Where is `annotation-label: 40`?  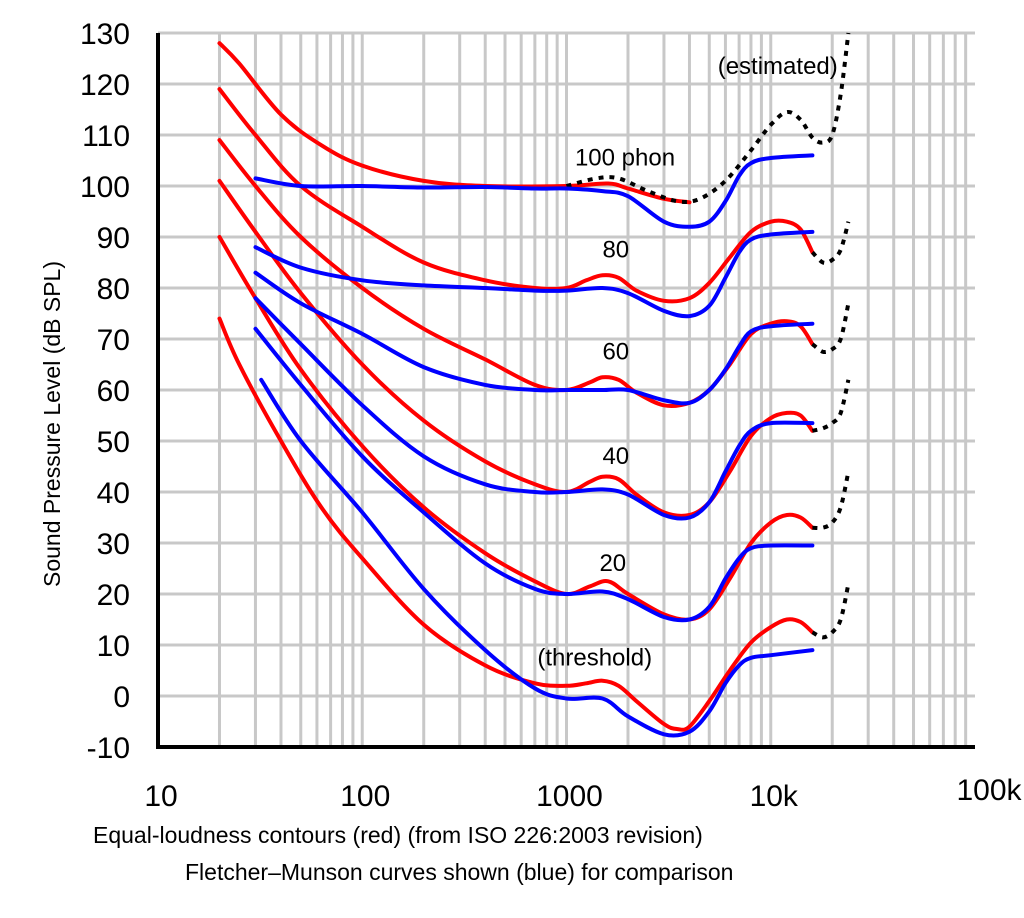 annotation-label: 40 is located at coordinates (615, 456).